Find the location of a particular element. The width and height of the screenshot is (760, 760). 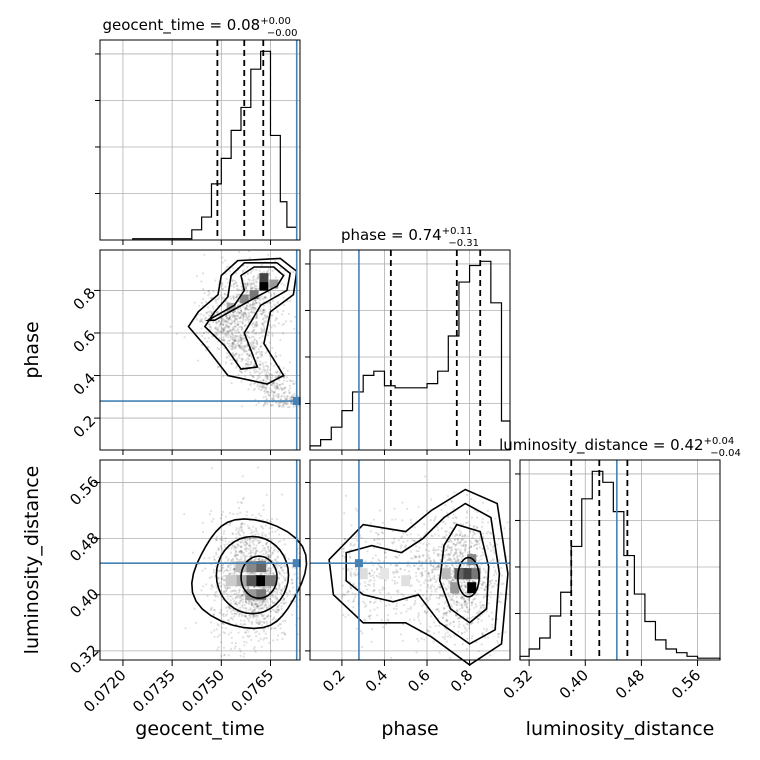

panel-frame is located at coordinates (410, 560).